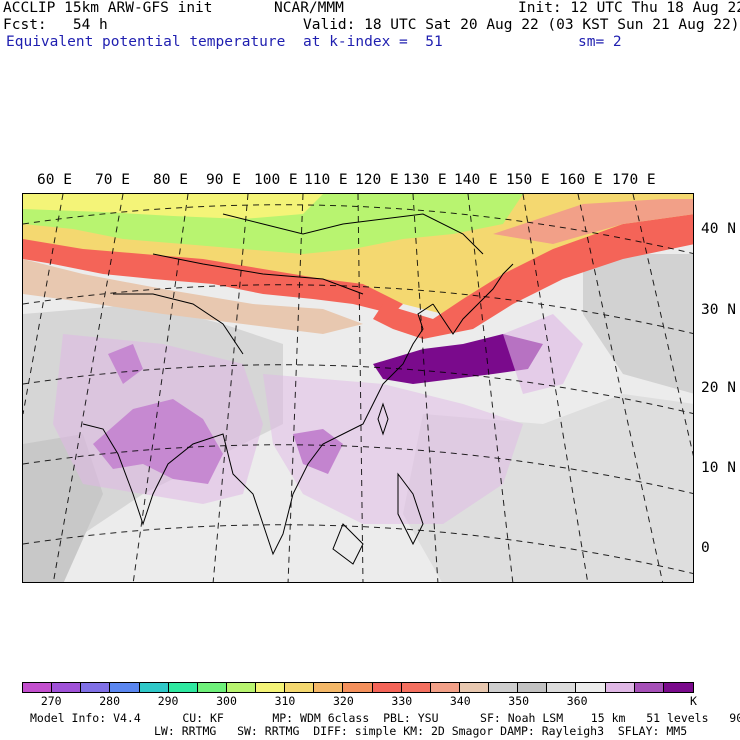 This screenshot has height=740, width=740. I want to click on forecast-hour: Fcst: 54 h, so click(55, 25).